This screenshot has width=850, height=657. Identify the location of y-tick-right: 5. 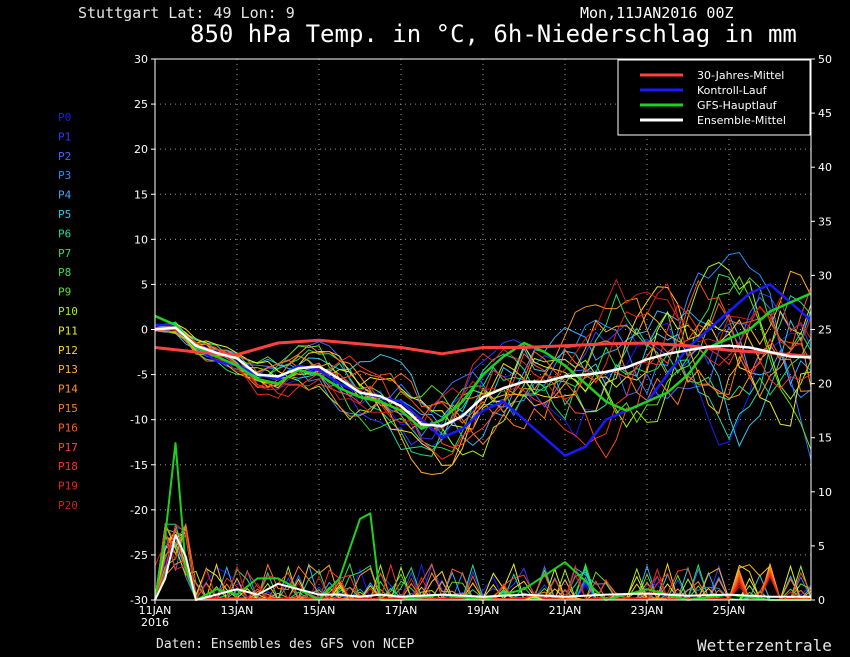
(821, 546).